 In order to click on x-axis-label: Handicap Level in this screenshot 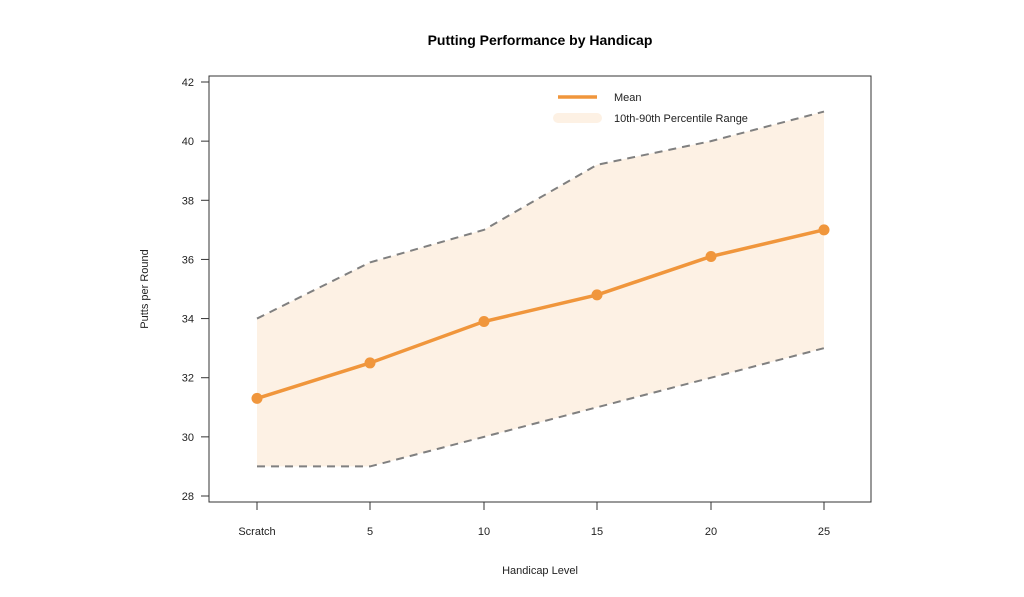, I will do `click(540, 571)`.